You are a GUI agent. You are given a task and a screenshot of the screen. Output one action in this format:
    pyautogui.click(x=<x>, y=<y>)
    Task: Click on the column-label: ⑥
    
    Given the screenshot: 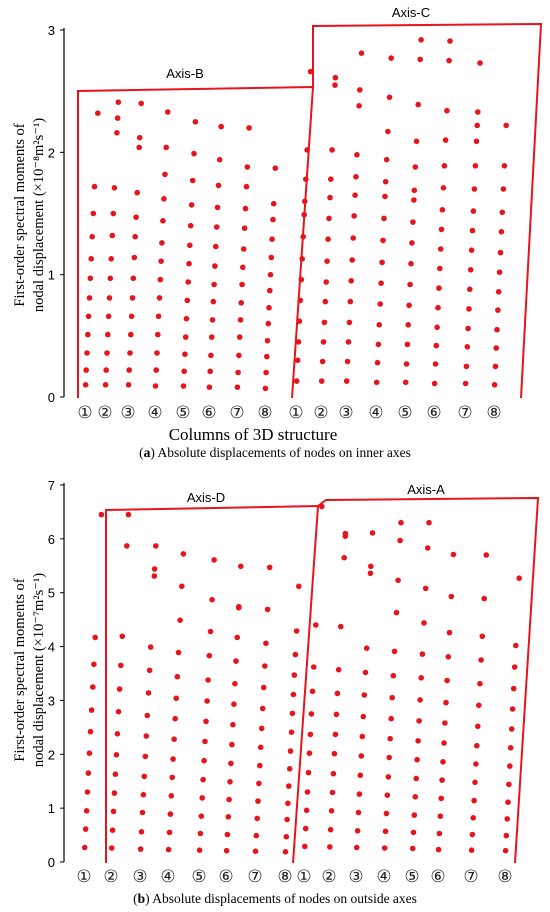 What is the action you would take?
    pyautogui.click(x=208, y=413)
    